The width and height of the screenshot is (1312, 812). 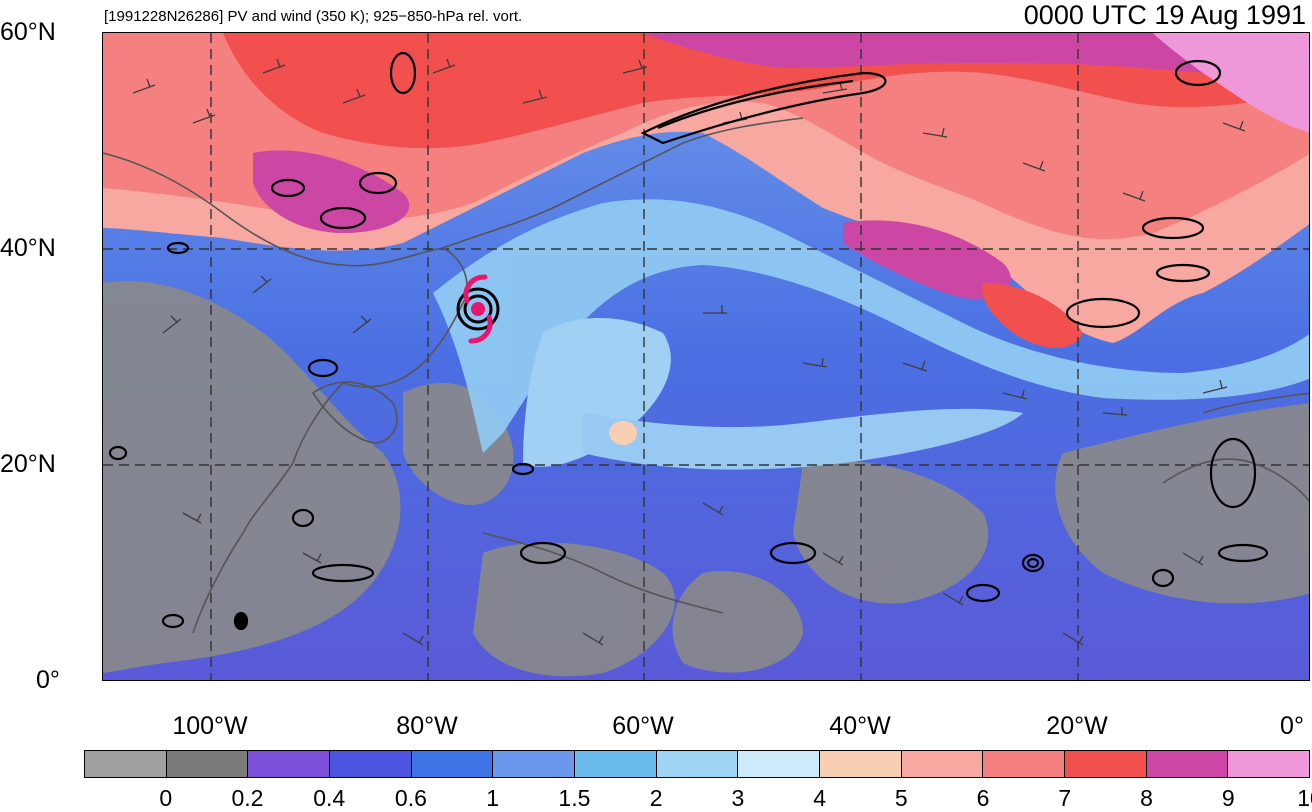 What do you see at coordinates (983, 798) in the screenshot?
I see `colorbar-tick-label: 6` at bounding box center [983, 798].